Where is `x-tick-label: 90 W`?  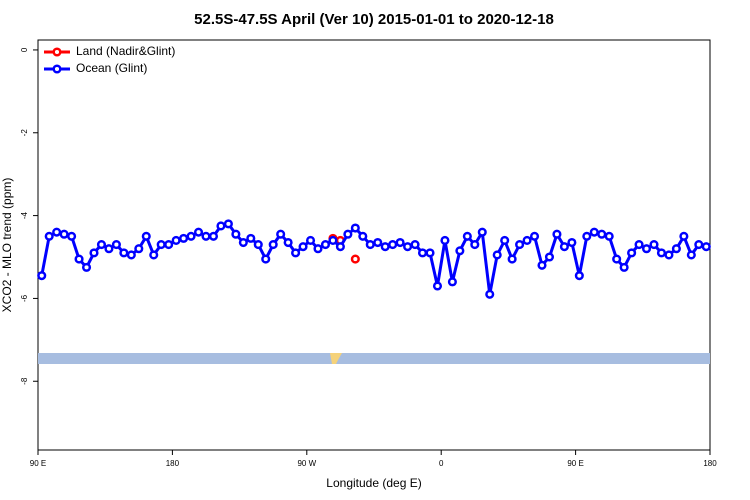 x-tick-label: 90 W is located at coordinates (306, 463).